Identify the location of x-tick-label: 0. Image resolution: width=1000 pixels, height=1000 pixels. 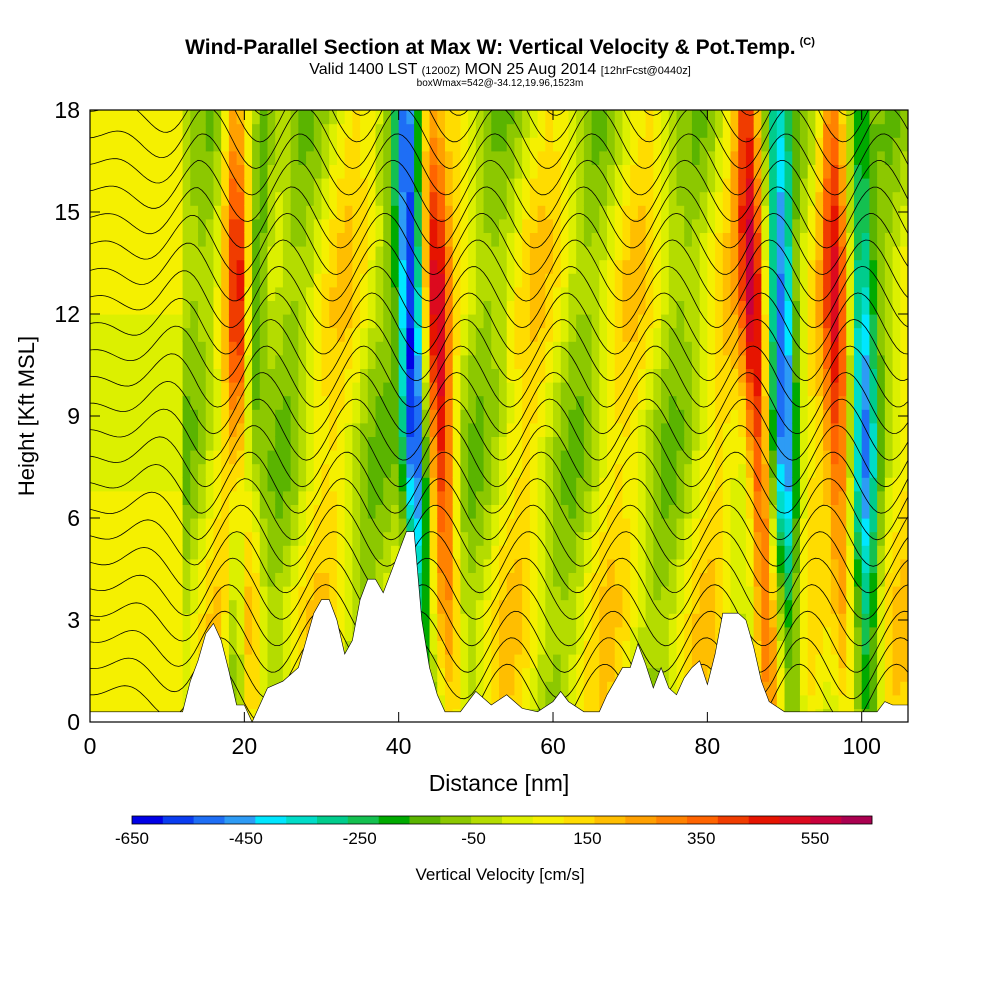
(90, 746).